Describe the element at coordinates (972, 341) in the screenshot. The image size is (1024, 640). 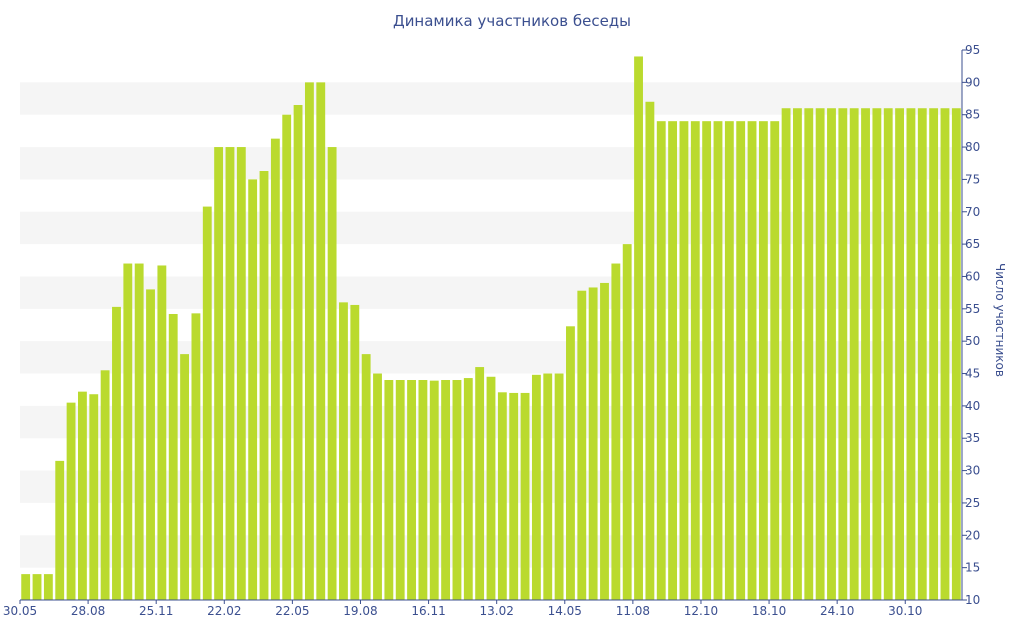
I see `y-tick-label: 50` at that location.